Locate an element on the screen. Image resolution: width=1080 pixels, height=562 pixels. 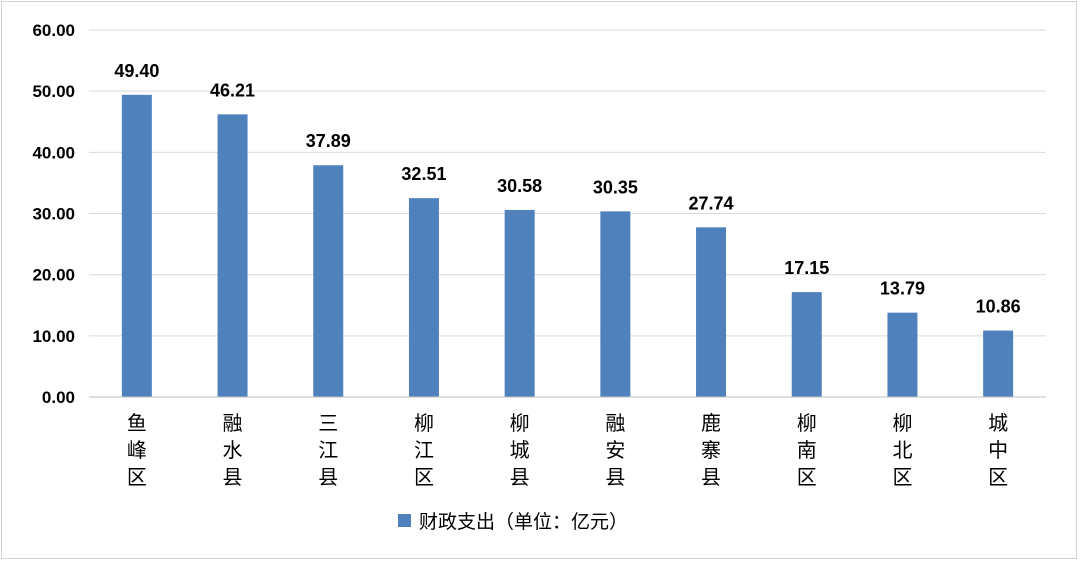
y-axis-ticks: 0.00 10.00 20.00 30.00 40.00 50.00 60.00 is located at coordinates (53, 214).